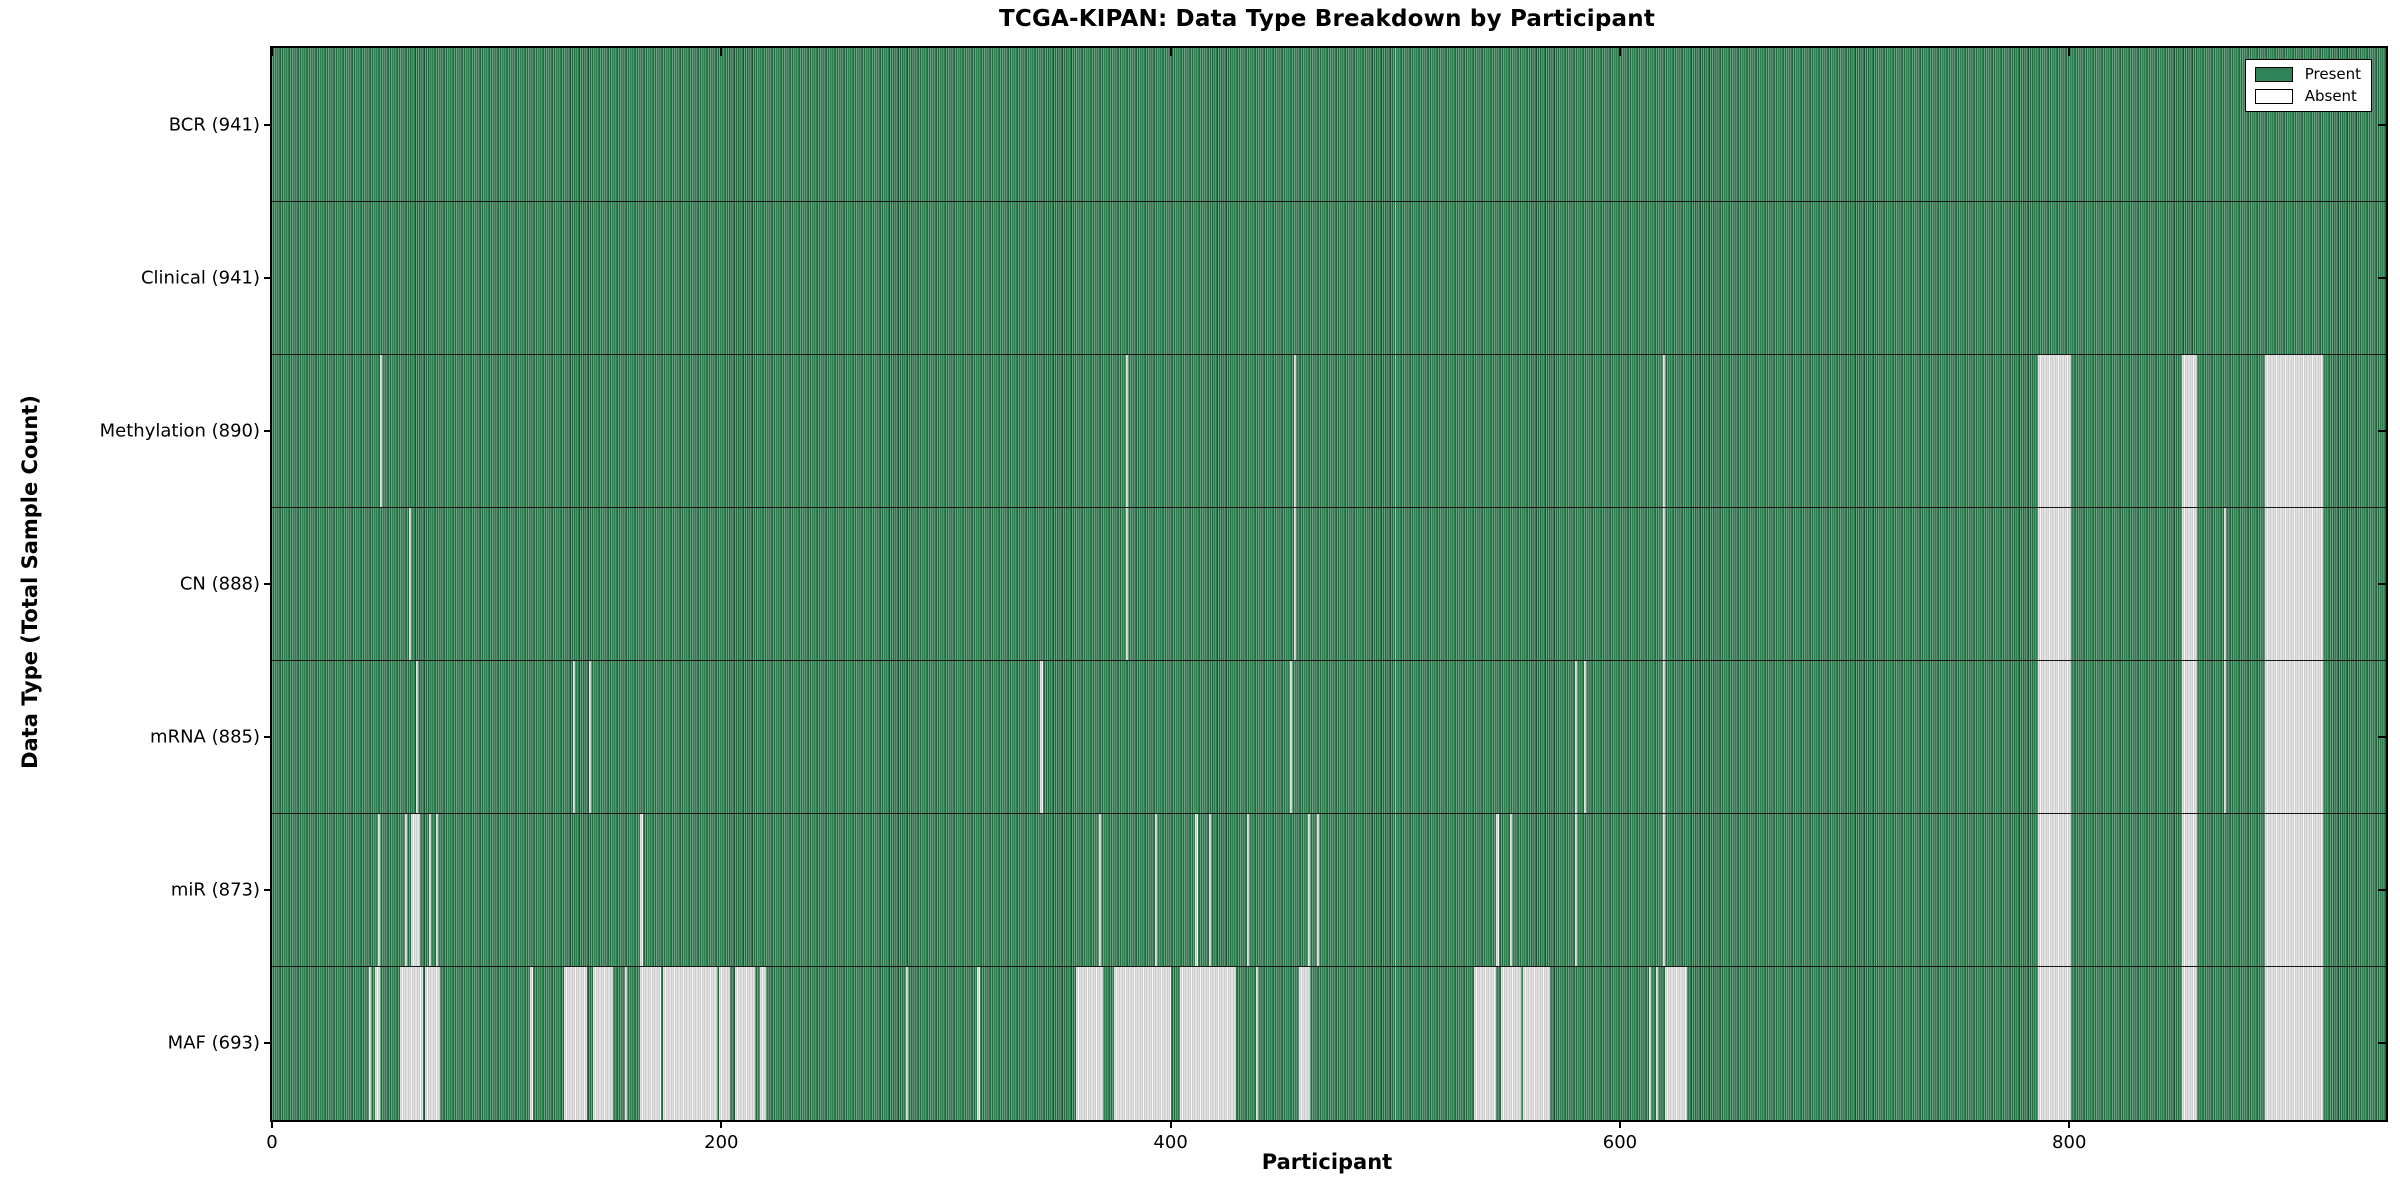 This screenshot has width=2400, height=1200. What do you see at coordinates (200, 278) in the screenshot?
I see `y-tick-label: Clinical (941)` at bounding box center [200, 278].